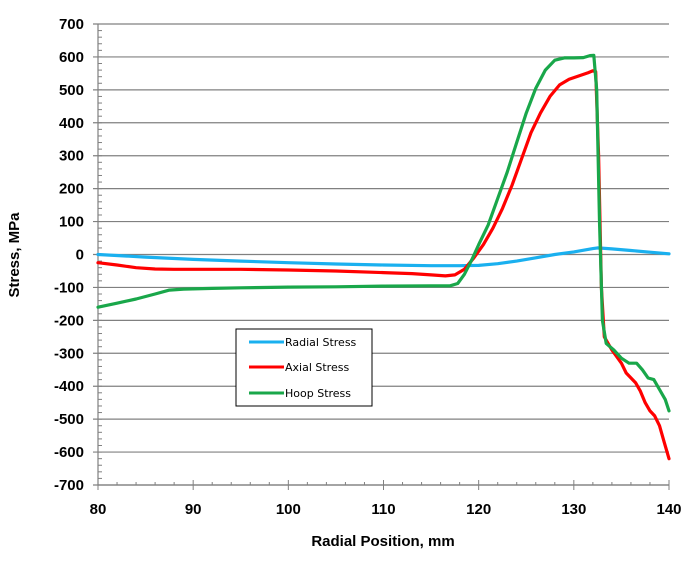  Describe the element at coordinates (98, 509) in the screenshot. I see `x-tick-label: 80` at that location.